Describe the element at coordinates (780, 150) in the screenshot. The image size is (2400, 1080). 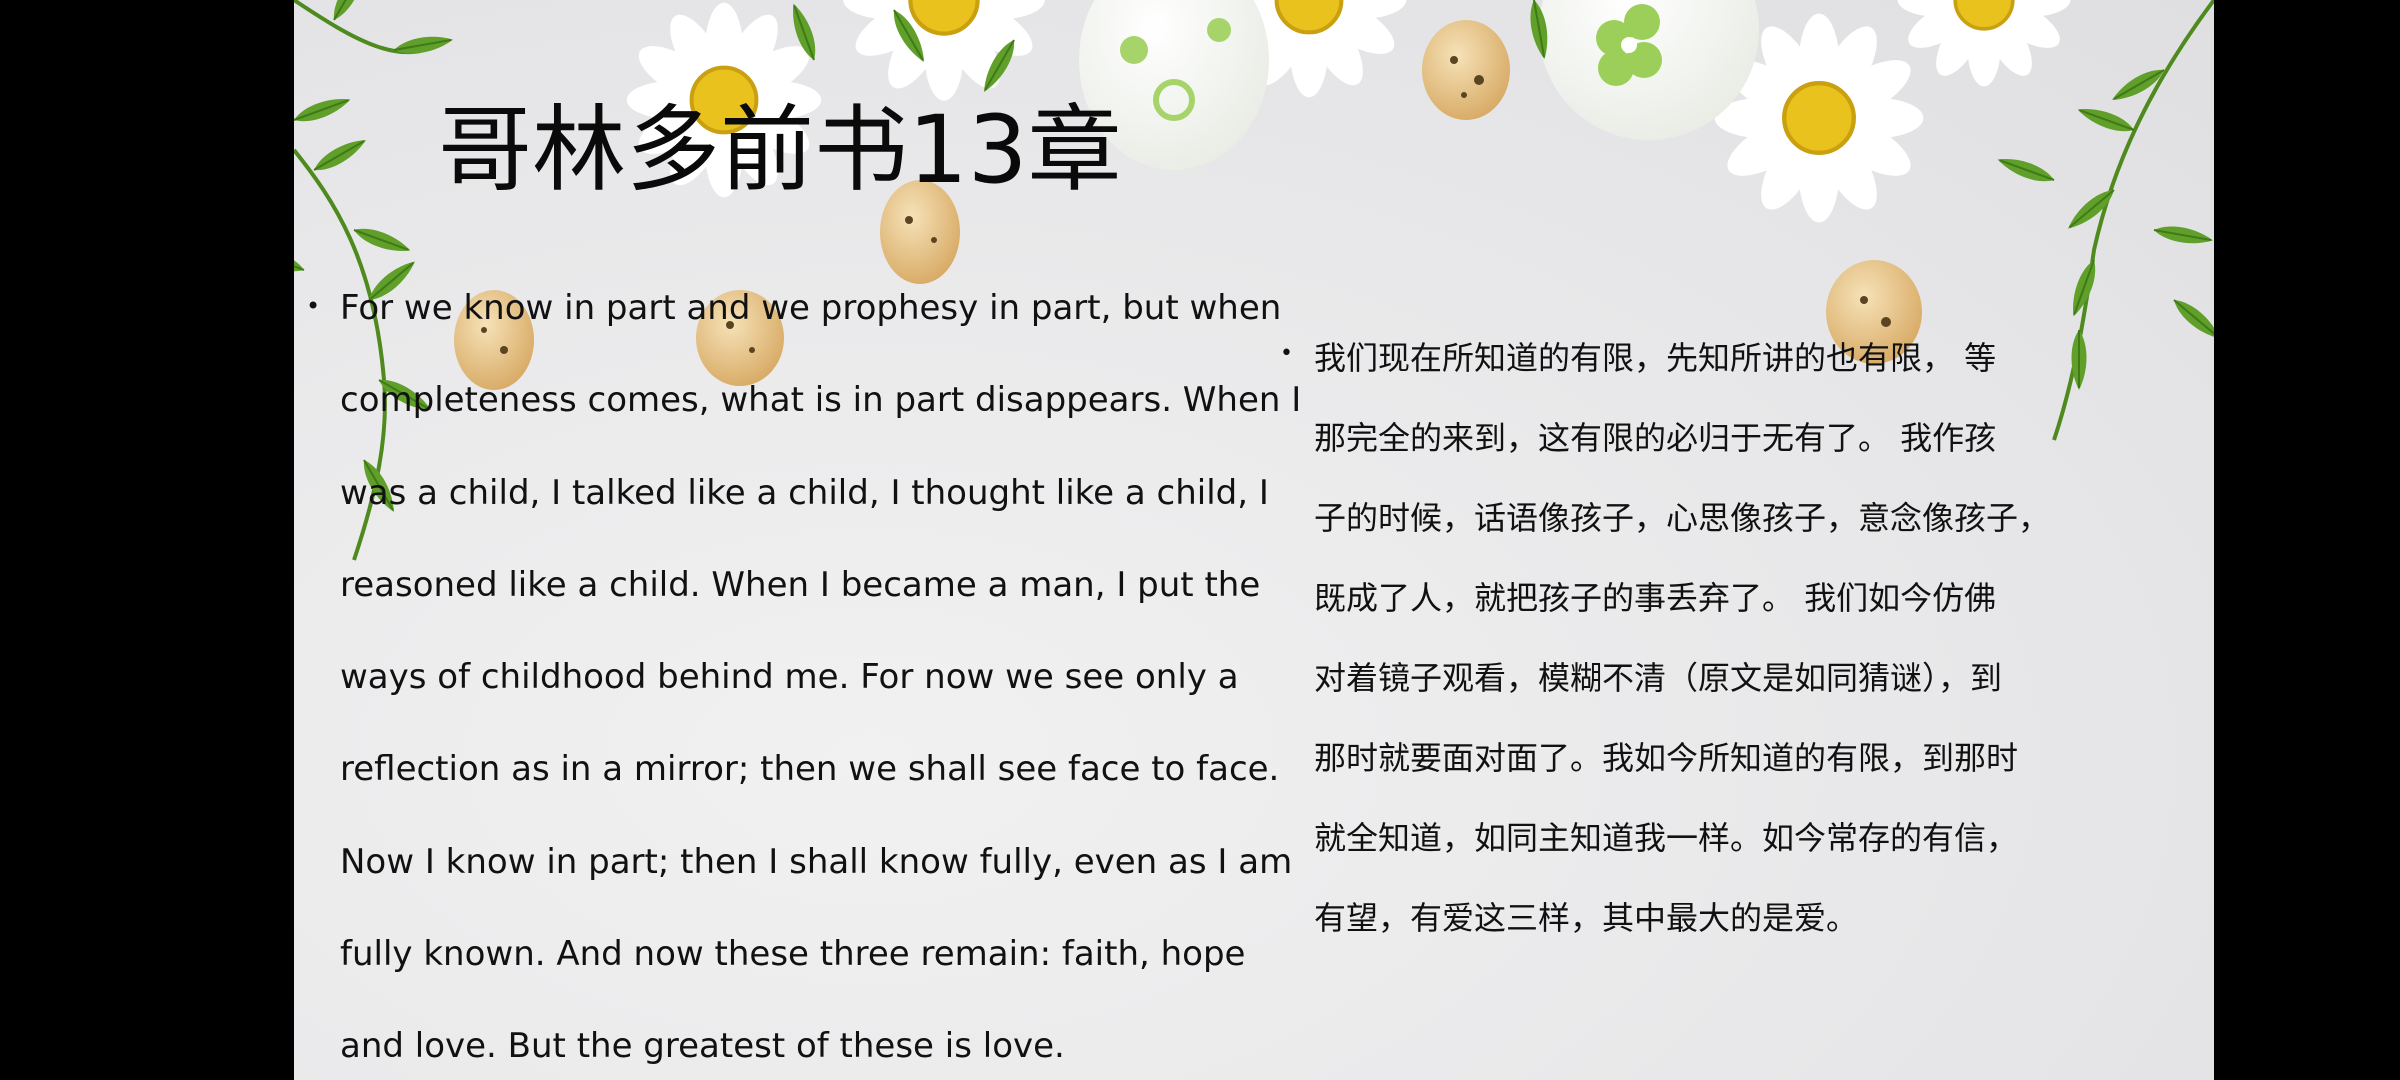
I see `slide-title: 哥林多前书13章` at that location.